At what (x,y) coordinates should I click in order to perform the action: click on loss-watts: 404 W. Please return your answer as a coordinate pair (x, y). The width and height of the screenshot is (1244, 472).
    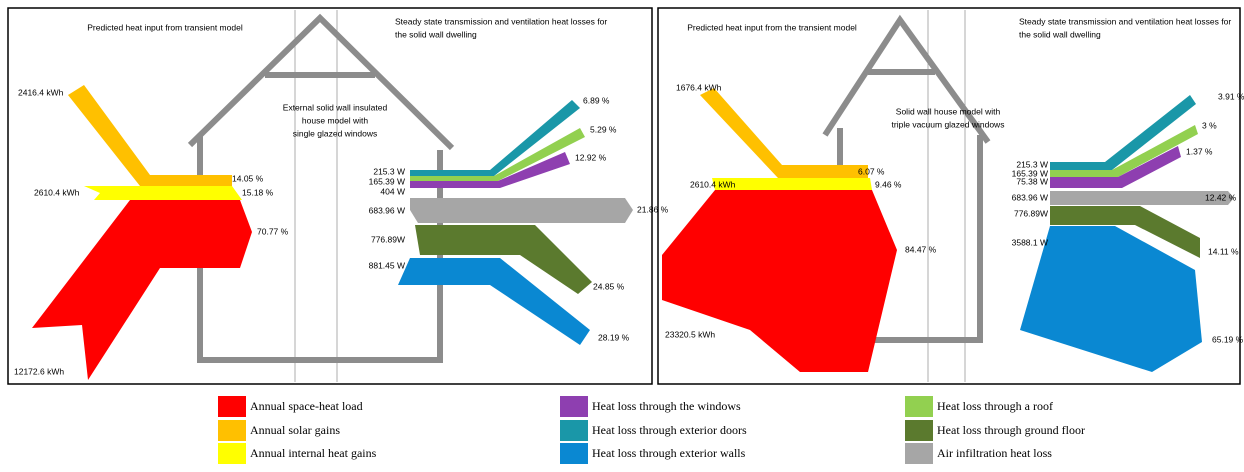
    Looking at the image, I should click on (392, 191).